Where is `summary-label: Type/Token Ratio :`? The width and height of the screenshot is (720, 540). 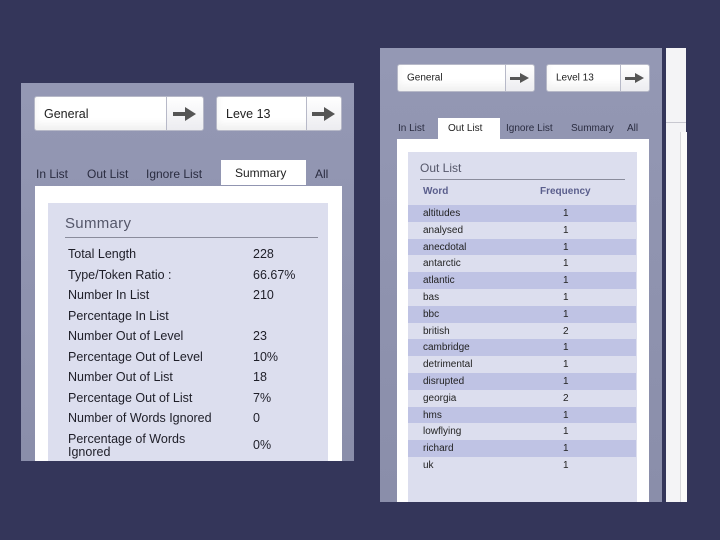
summary-label: Type/Token Ratio : is located at coordinates (120, 275).